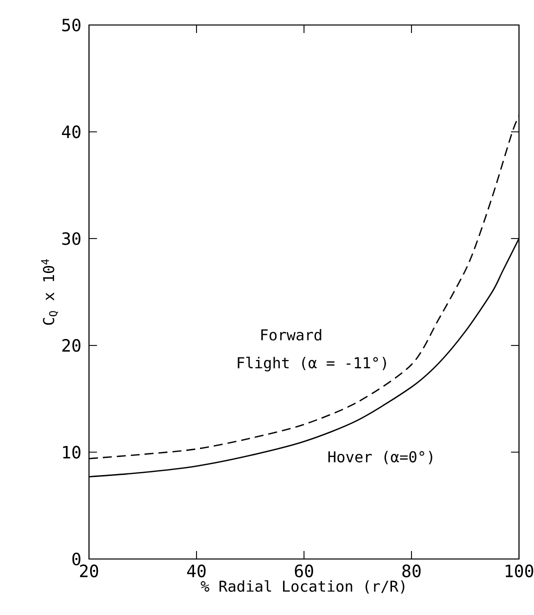 Image resolution: width=534 pixels, height=615 pixels. I want to click on y-tick-label: 50, so click(71, 25).